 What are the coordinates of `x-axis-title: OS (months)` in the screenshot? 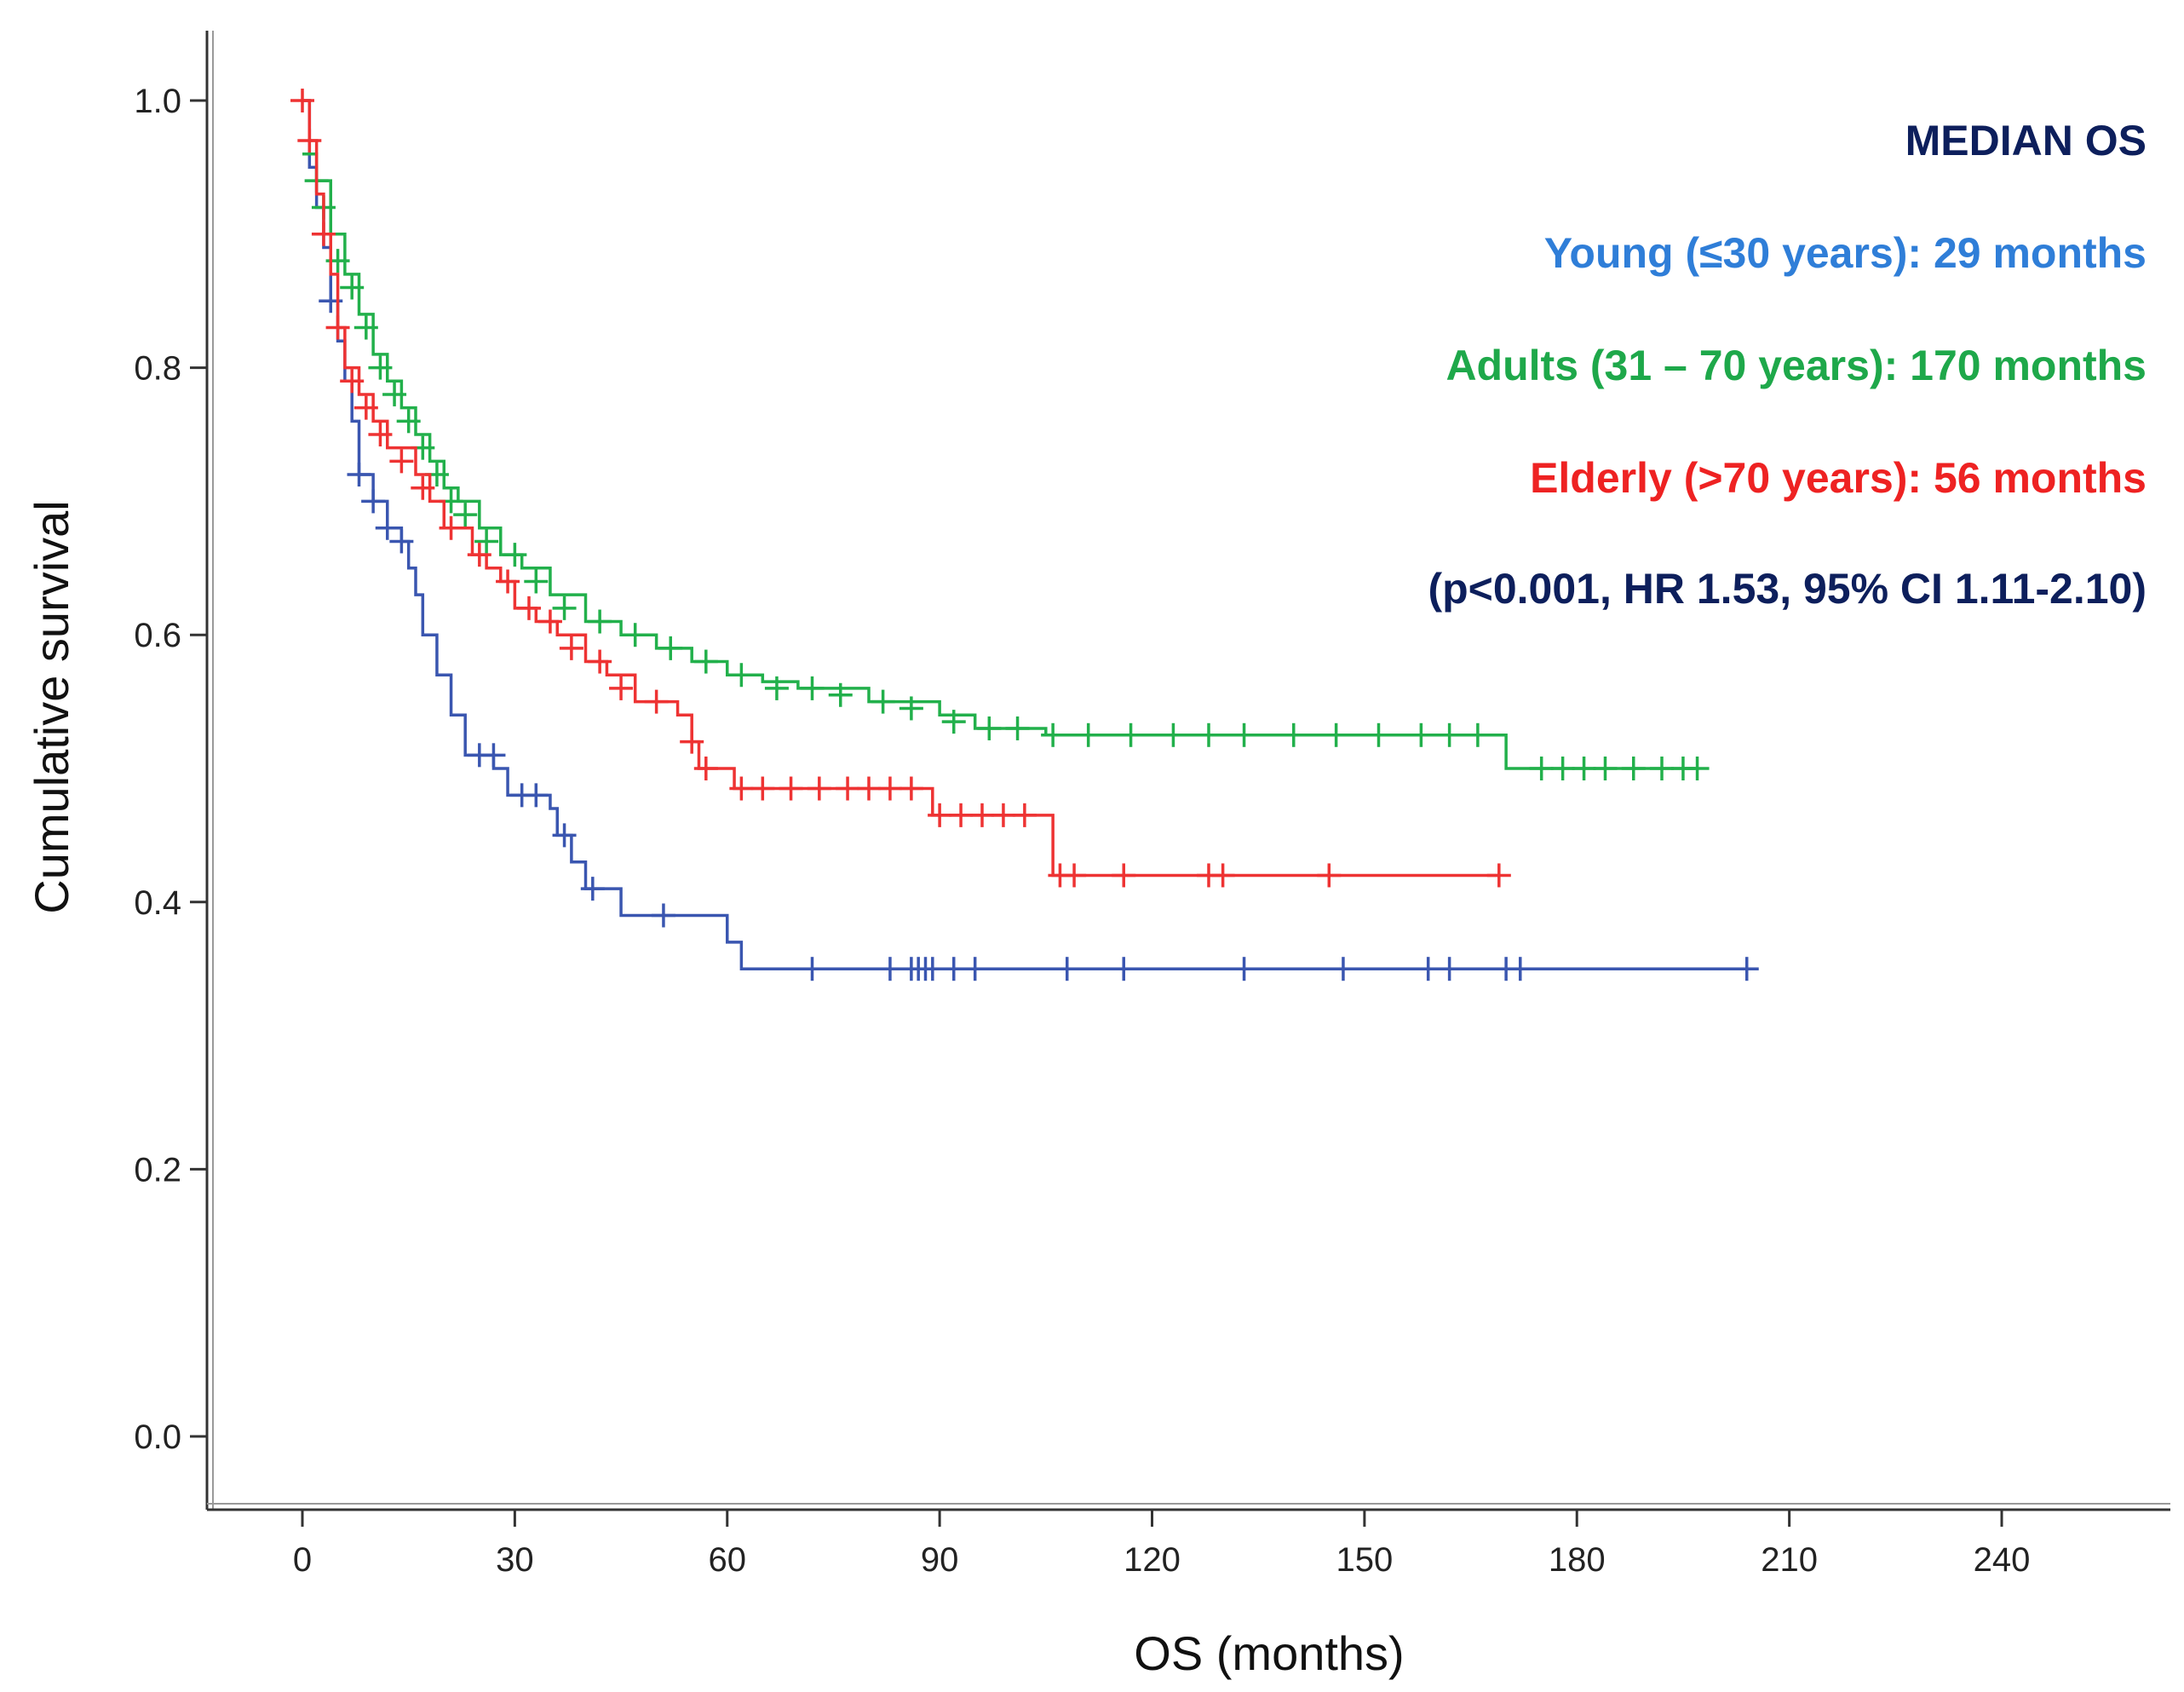 It's located at (1269, 1653).